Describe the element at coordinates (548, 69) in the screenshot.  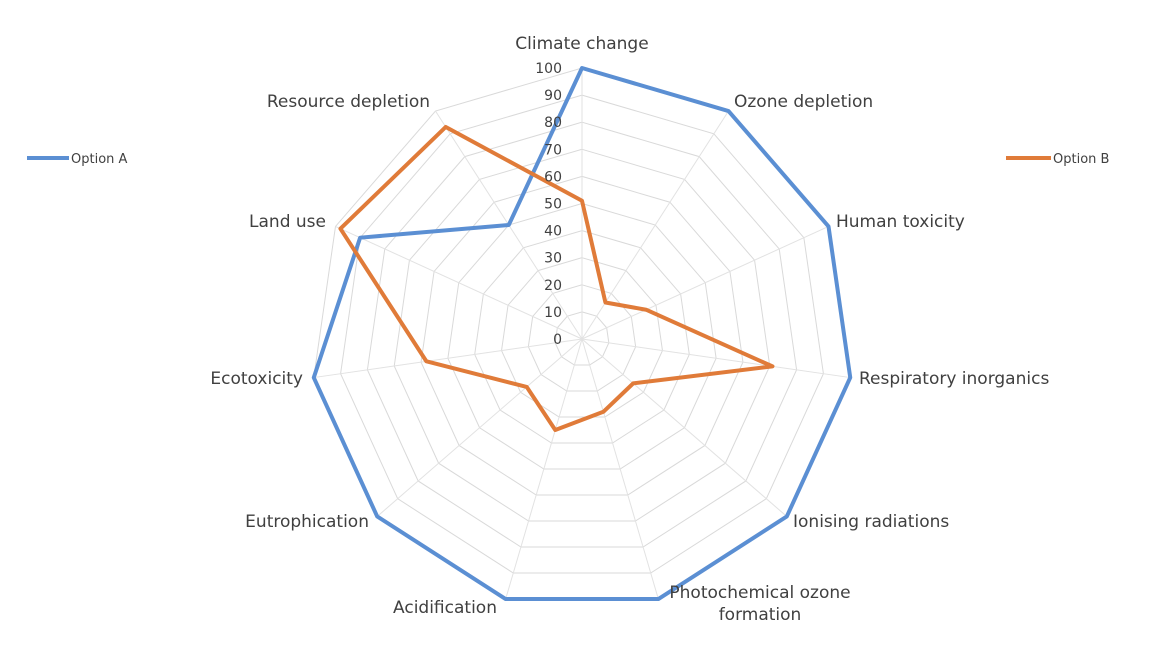
I see `tick-label: 100` at that location.